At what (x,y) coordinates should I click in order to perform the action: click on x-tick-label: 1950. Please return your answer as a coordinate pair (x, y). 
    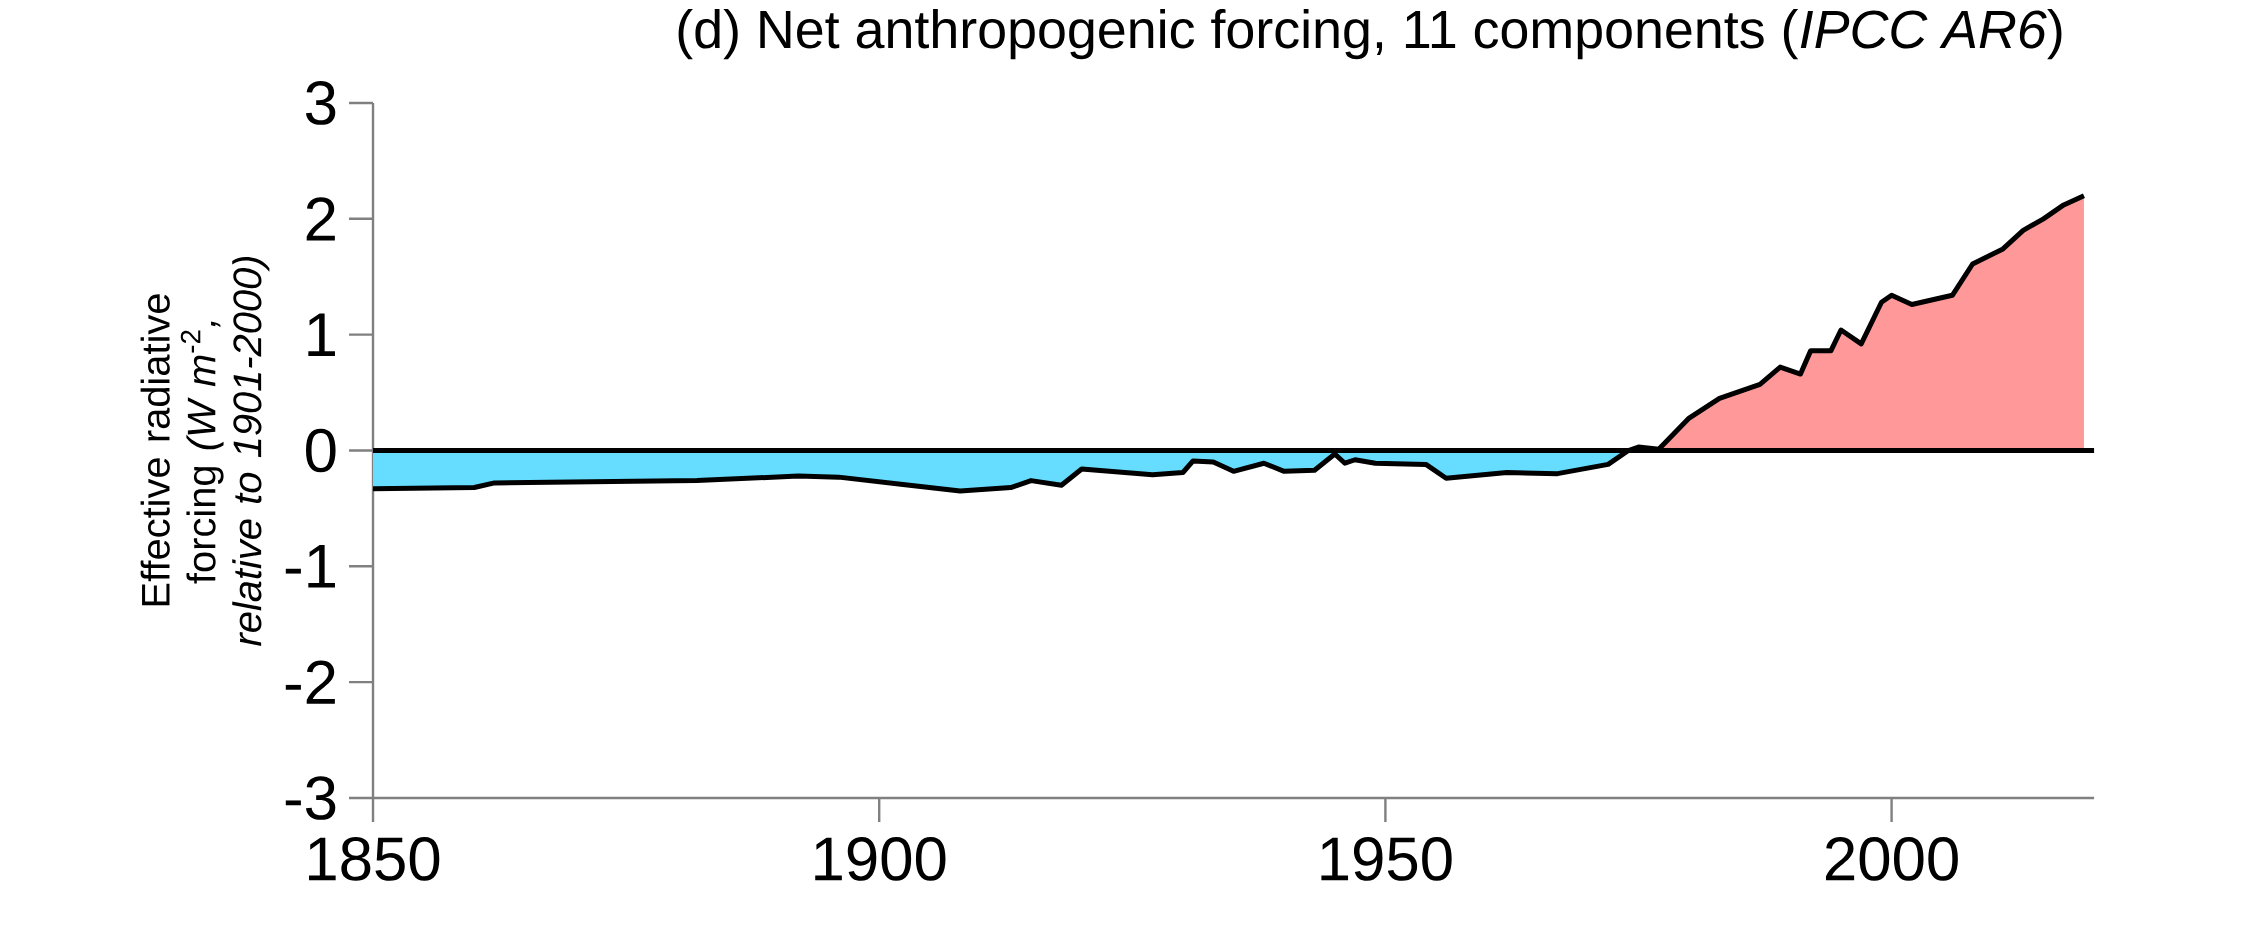
    Looking at the image, I should click on (1386, 859).